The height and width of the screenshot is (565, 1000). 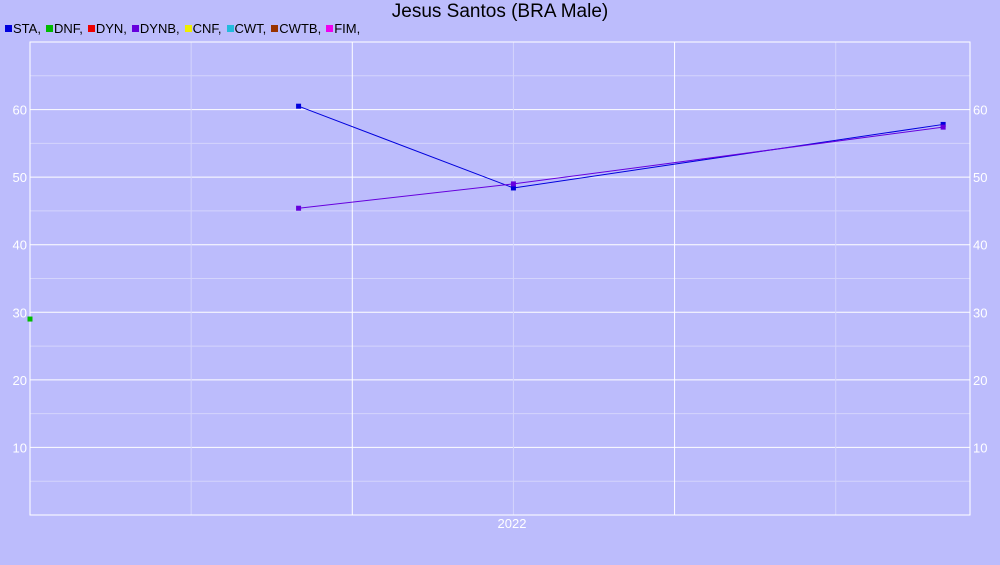 What do you see at coordinates (980, 177) in the screenshot?
I see `y-tick-label-right: 50` at bounding box center [980, 177].